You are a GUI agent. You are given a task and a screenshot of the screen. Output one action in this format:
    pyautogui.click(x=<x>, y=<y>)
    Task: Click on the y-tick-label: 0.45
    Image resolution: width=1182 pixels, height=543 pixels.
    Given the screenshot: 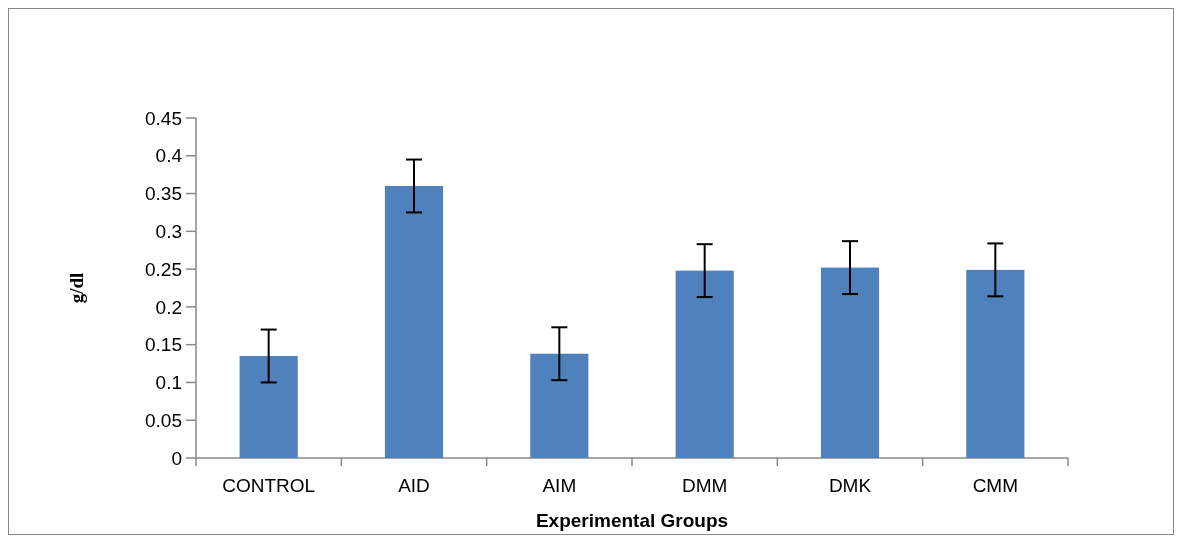 What is the action you would take?
    pyautogui.click(x=163, y=118)
    